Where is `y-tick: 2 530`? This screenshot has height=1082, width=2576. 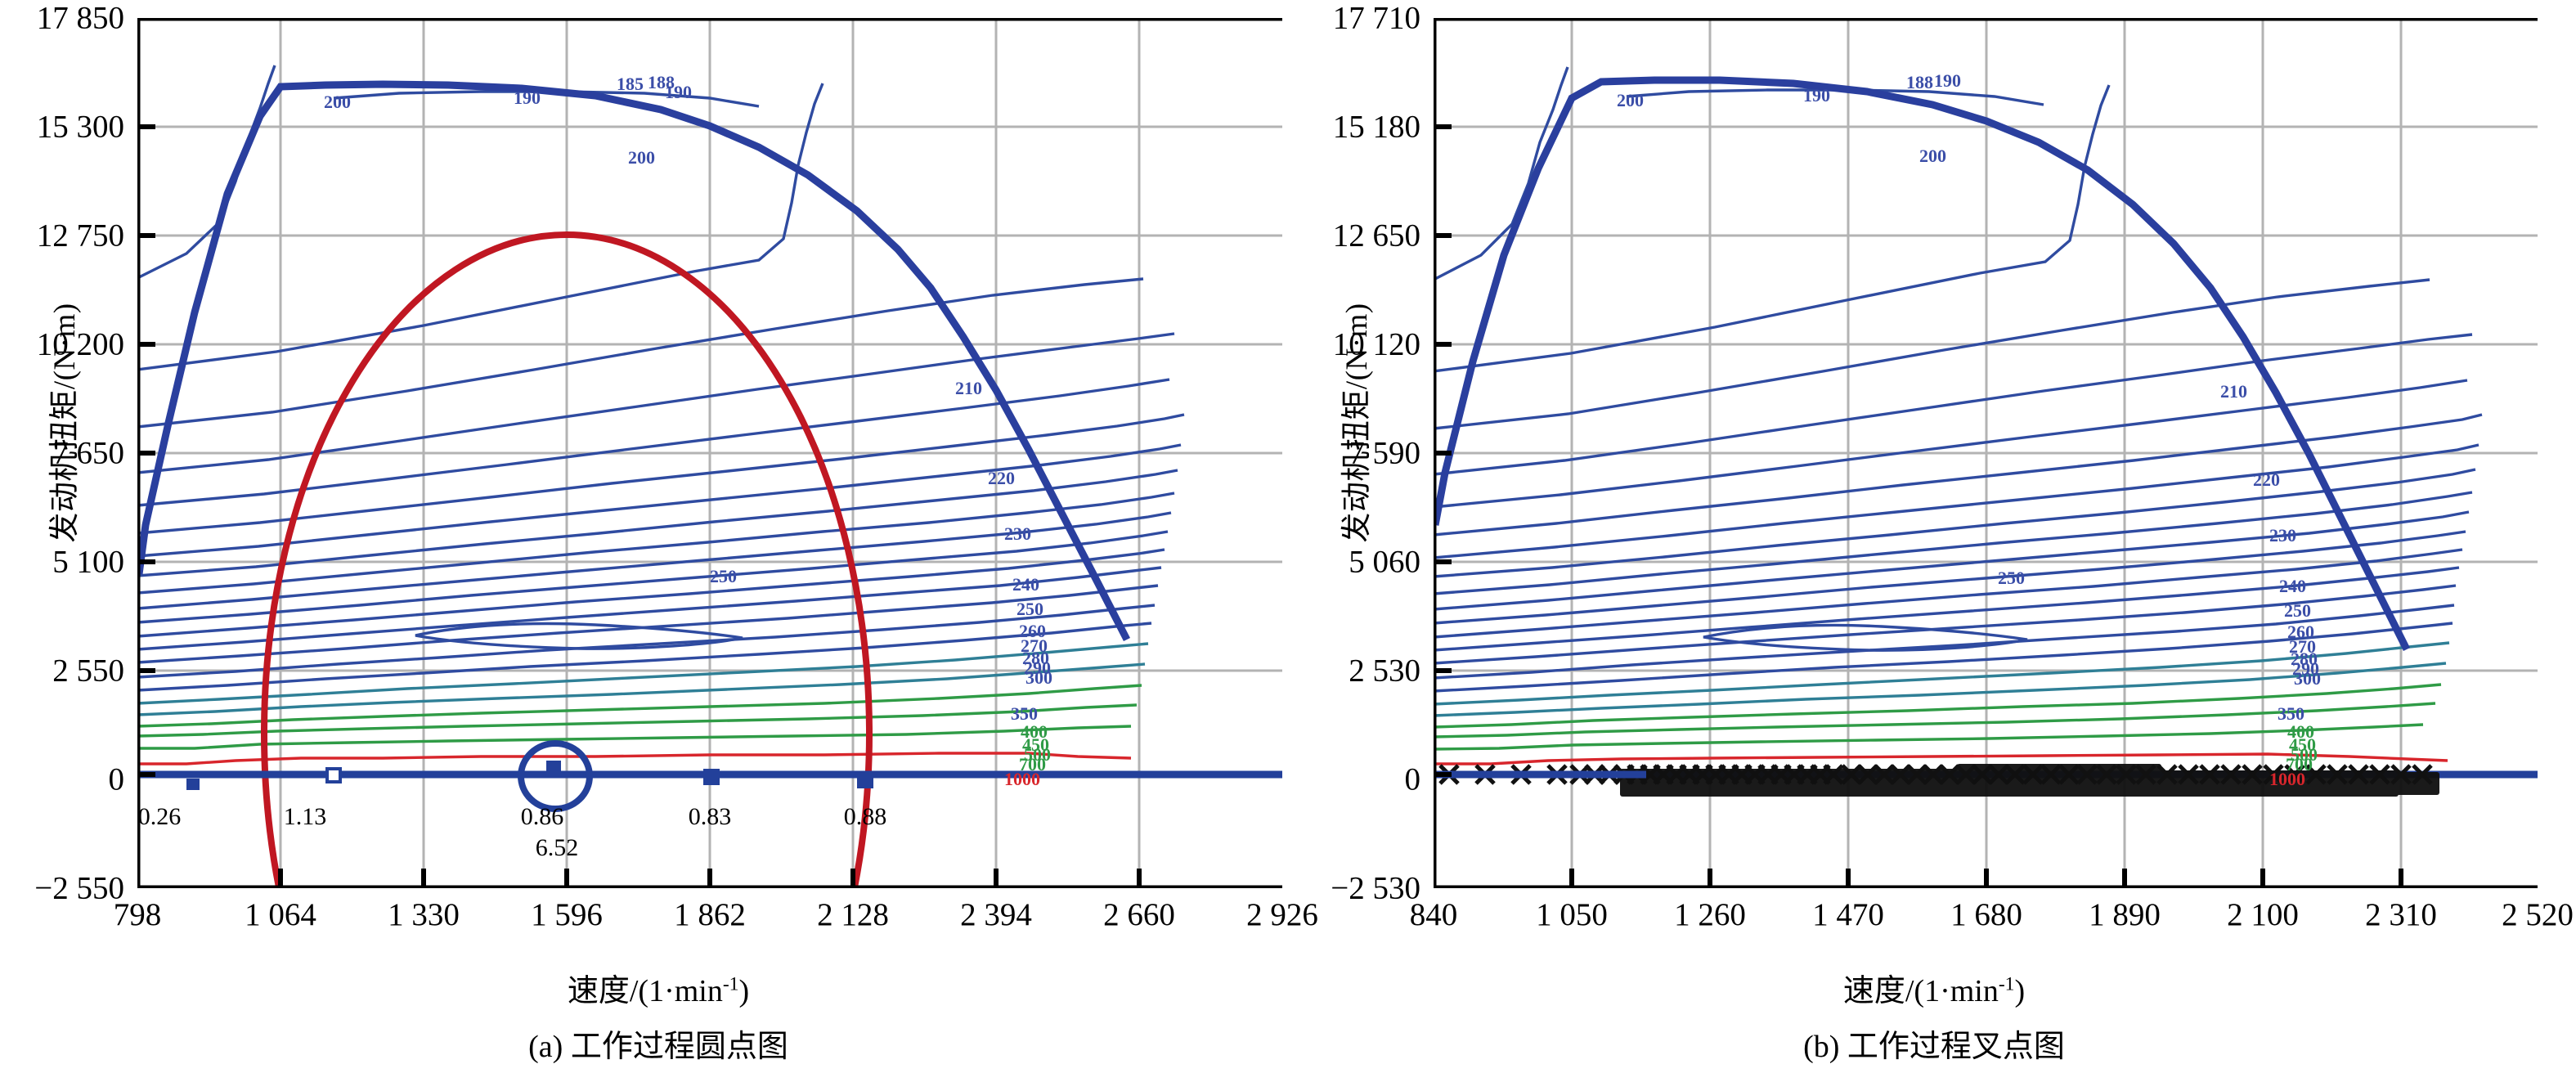
y-tick: 2 530 is located at coordinates (1384, 671).